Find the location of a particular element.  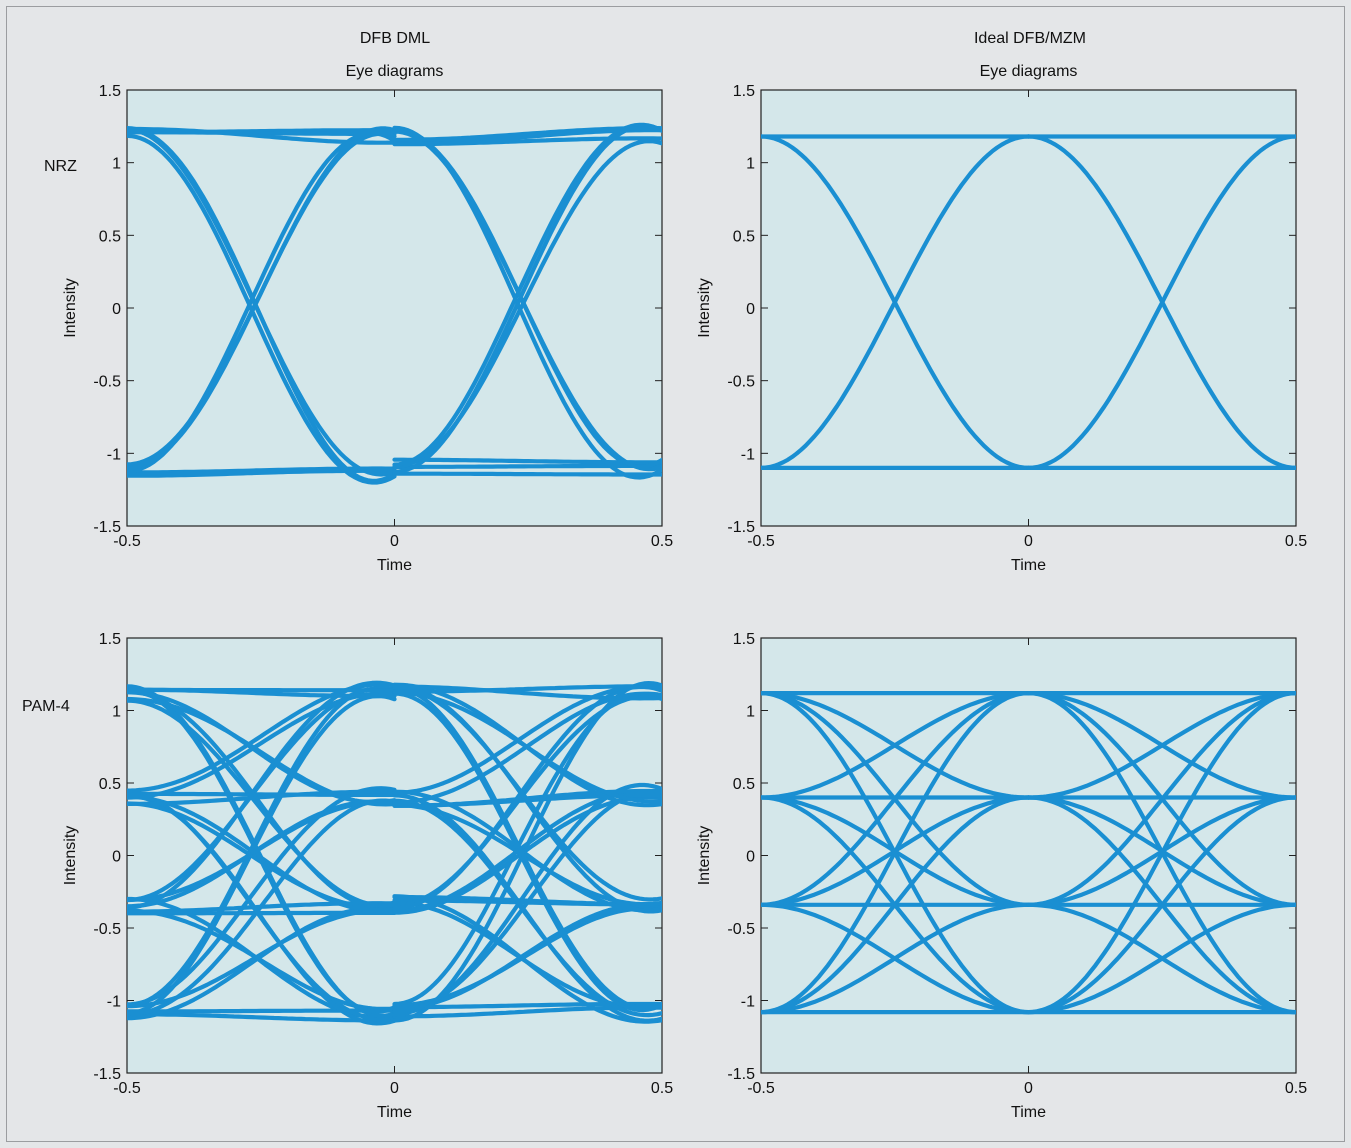

column-title-left: DFB DML is located at coordinates (395, 38).